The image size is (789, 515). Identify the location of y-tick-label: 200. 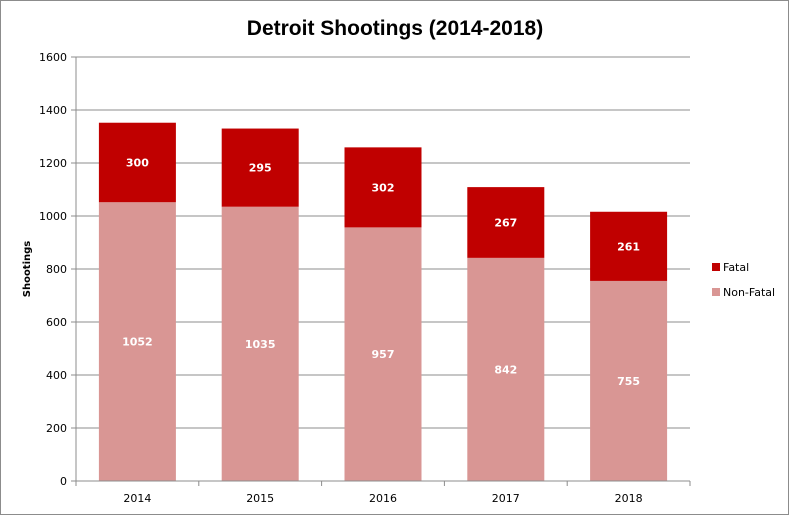
(56, 428).